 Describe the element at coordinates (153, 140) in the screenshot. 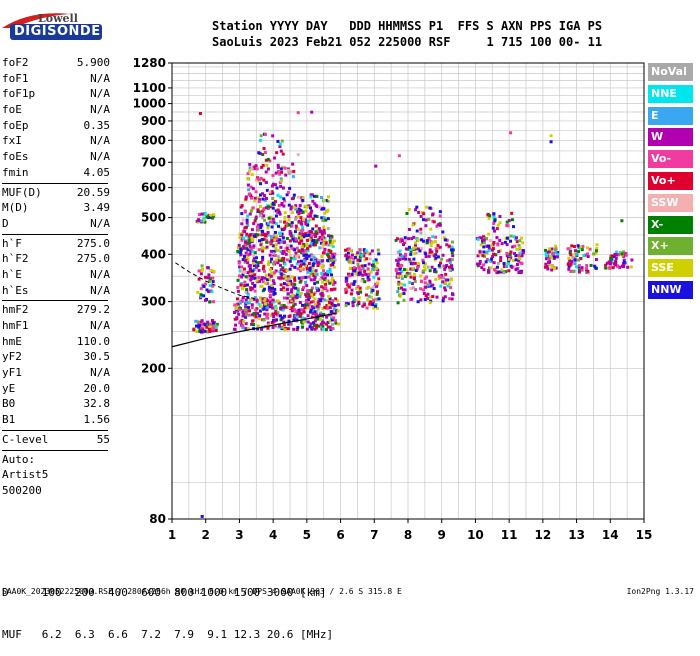

I see `y-tick-label: 800` at that location.